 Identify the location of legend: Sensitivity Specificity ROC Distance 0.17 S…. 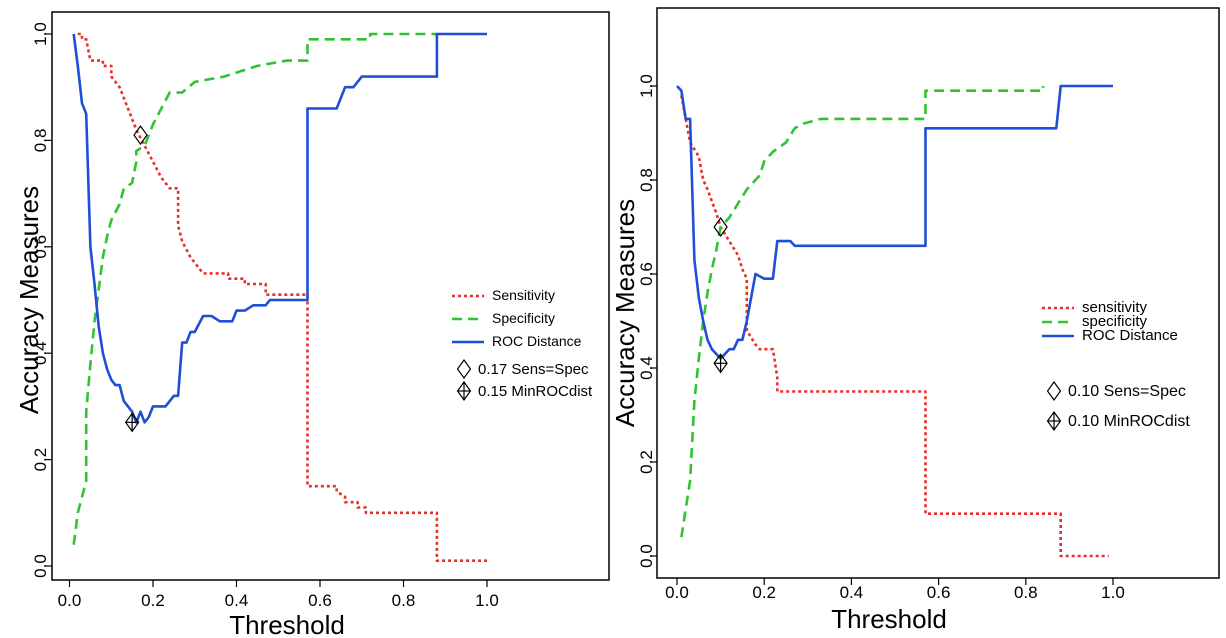
(522, 344).